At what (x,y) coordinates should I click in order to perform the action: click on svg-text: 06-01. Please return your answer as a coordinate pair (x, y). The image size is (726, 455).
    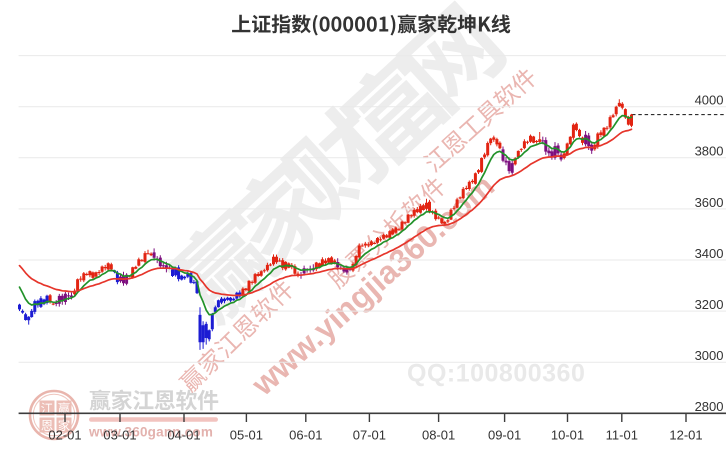
    Looking at the image, I should click on (305, 435).